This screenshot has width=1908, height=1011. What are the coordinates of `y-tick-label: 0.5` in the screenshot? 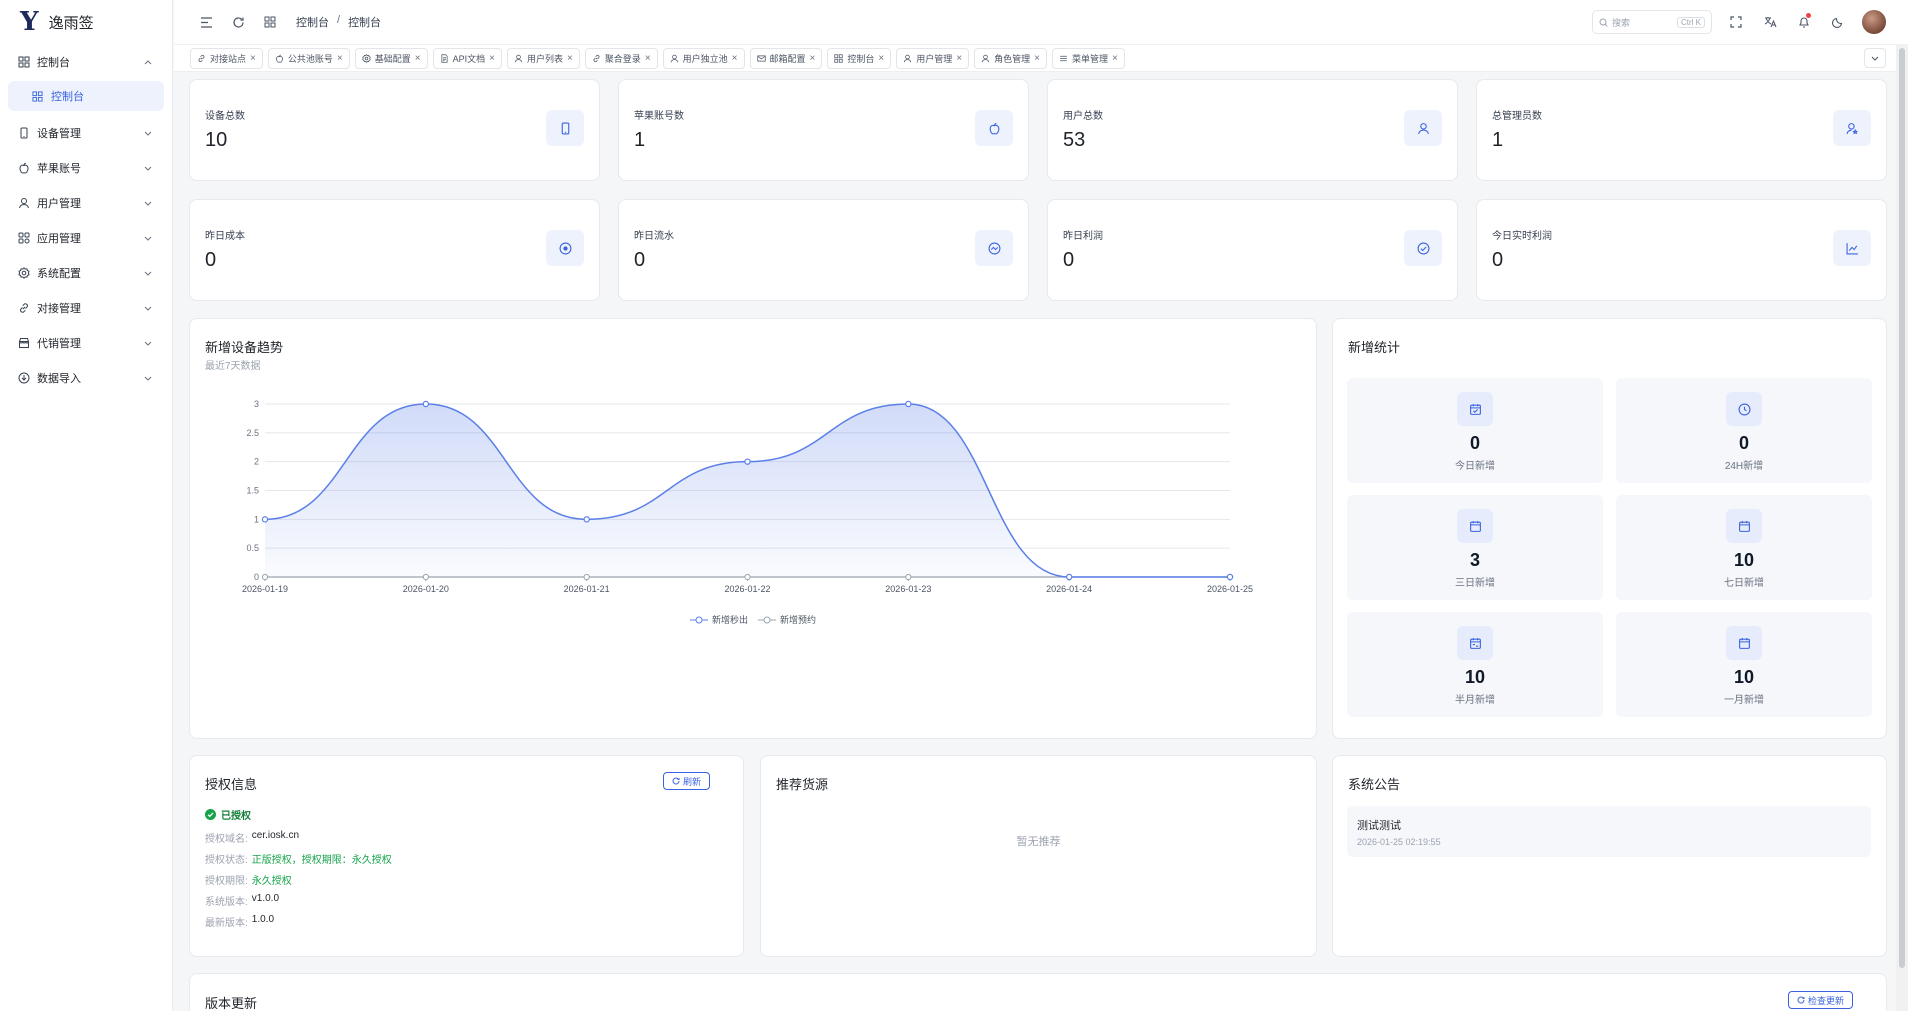 It's located at (252, 548).